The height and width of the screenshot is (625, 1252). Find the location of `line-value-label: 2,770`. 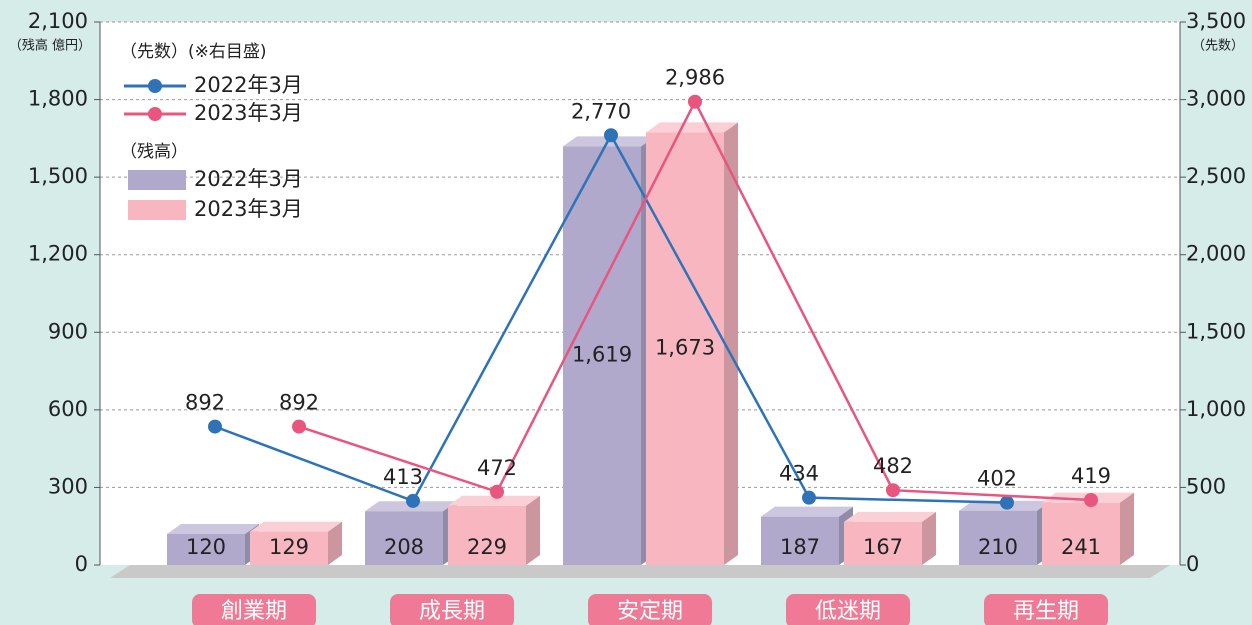

line-value-label: 2,770 is located at coordinates (601, 111).